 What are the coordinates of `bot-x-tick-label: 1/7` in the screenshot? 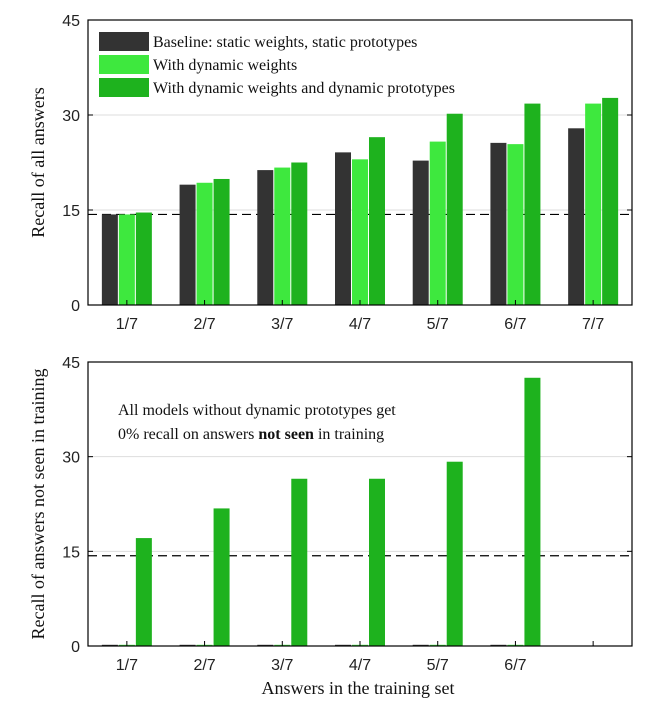 It's located at (127, 665).